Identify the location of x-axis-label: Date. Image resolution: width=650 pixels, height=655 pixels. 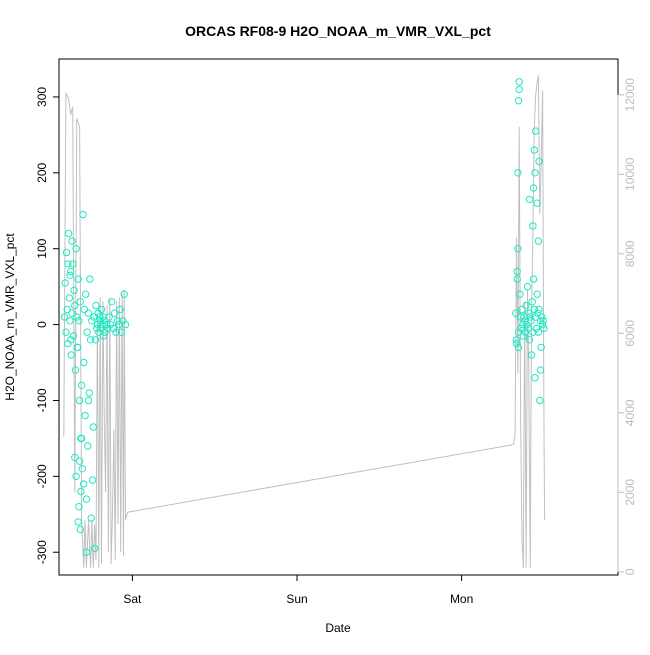
(338, 628).